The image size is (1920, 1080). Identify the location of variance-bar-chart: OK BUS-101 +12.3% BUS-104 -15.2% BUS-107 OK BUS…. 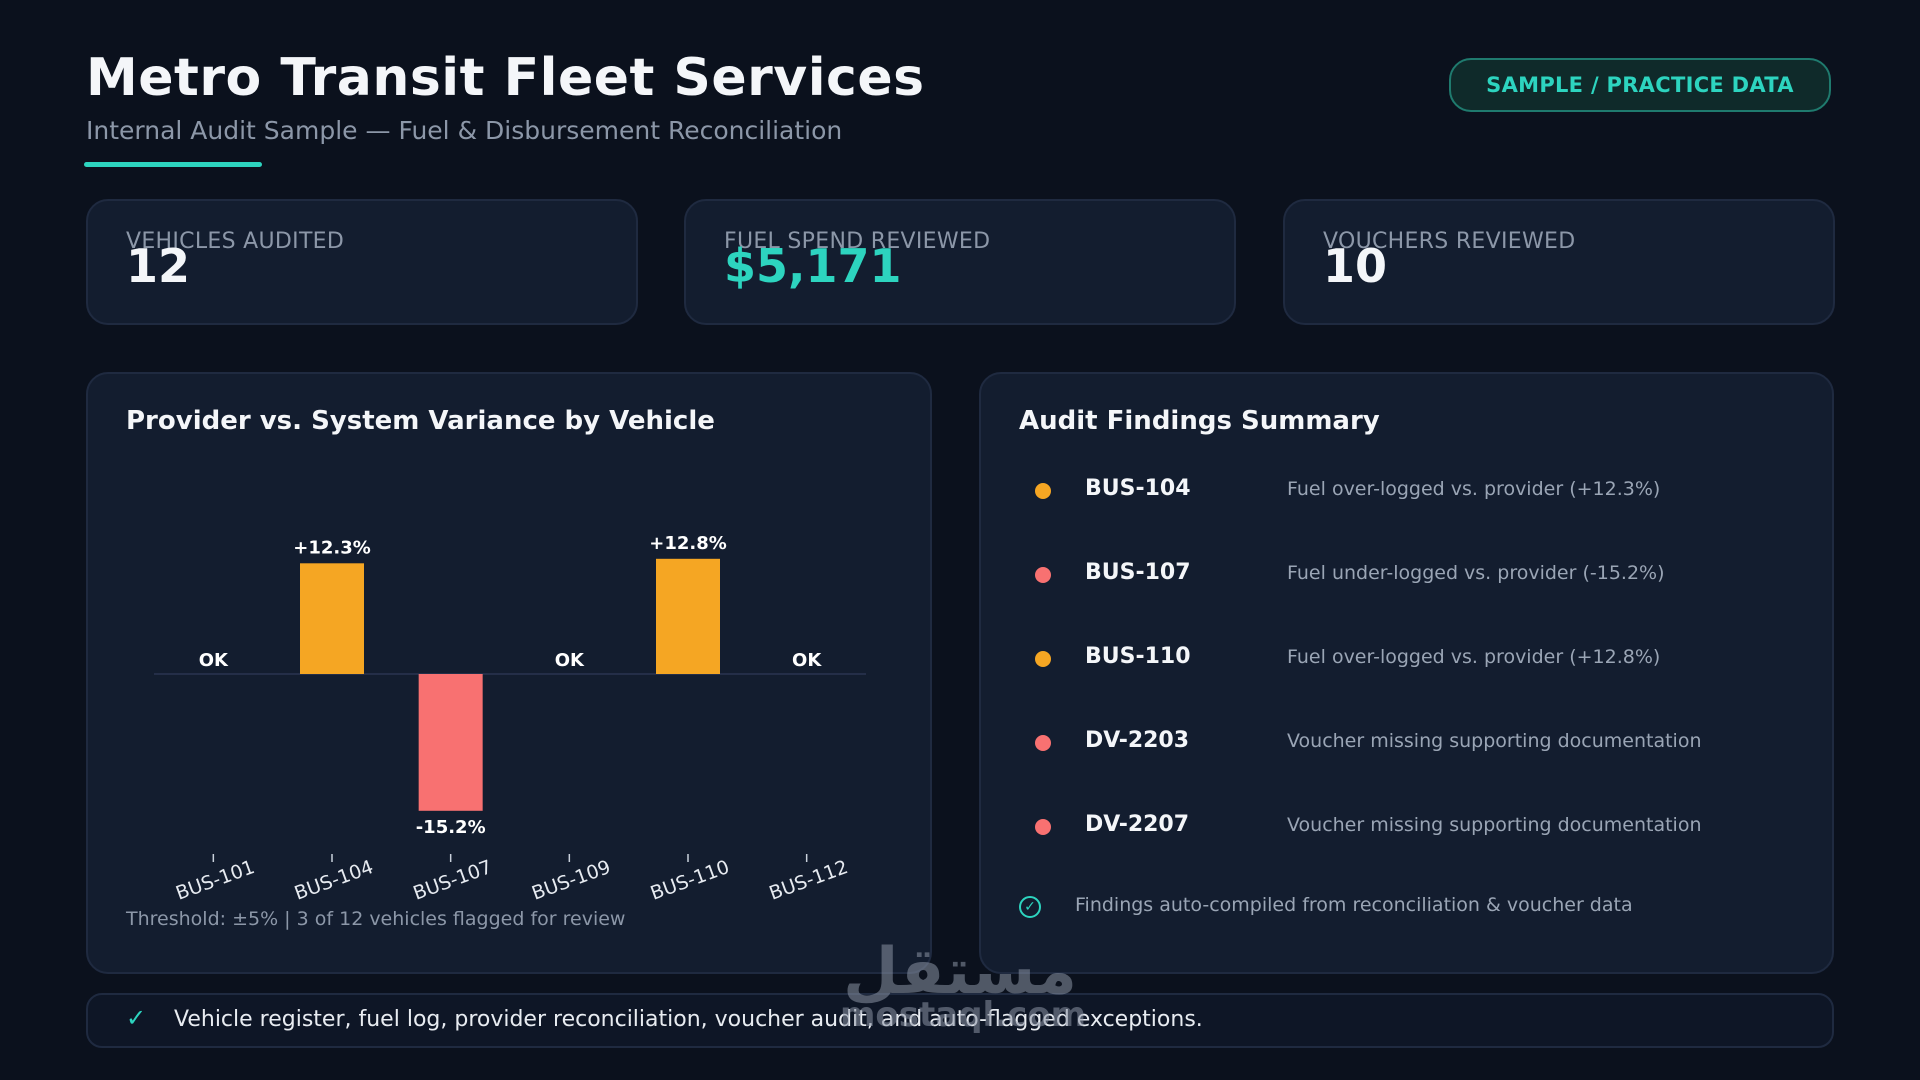
(510, 719).